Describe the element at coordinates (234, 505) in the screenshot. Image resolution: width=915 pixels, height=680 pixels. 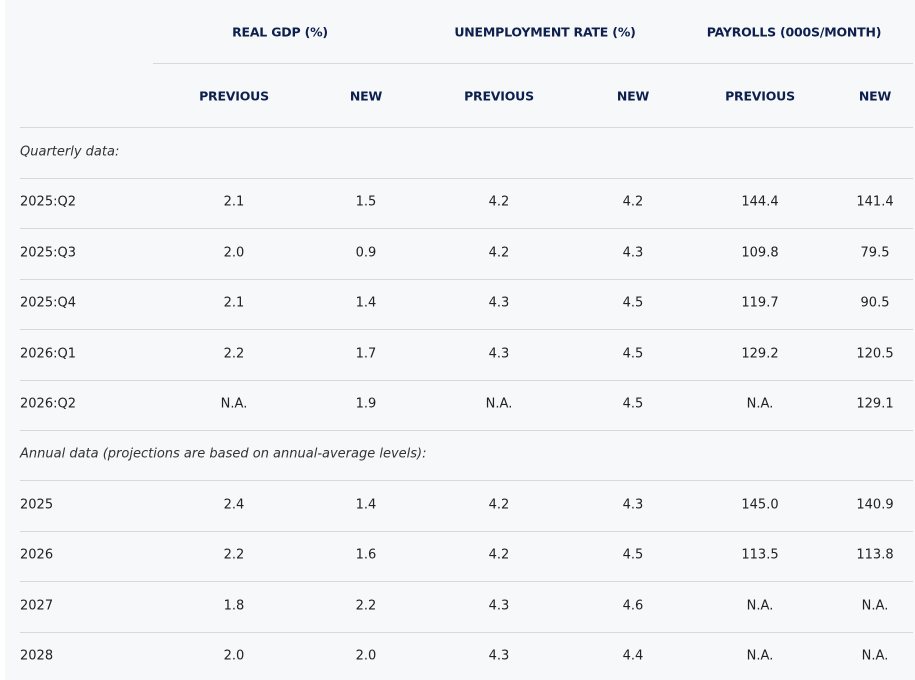
I see `cell: 2.4` at that location.